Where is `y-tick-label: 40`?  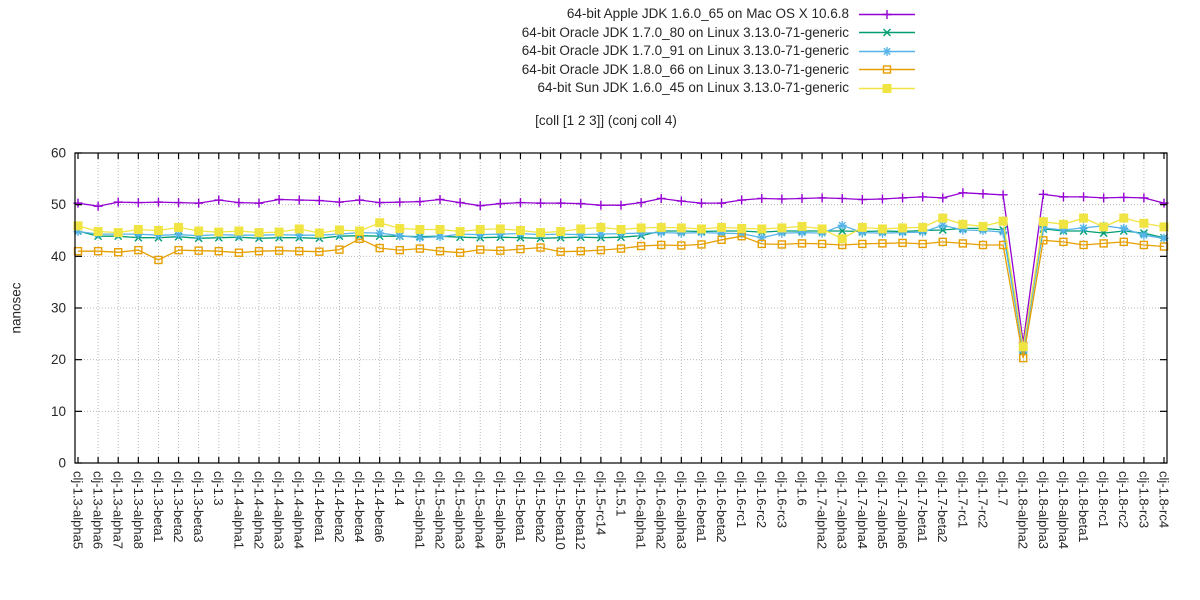 y-tick-label: 40 is located at coordinates (58, 256).